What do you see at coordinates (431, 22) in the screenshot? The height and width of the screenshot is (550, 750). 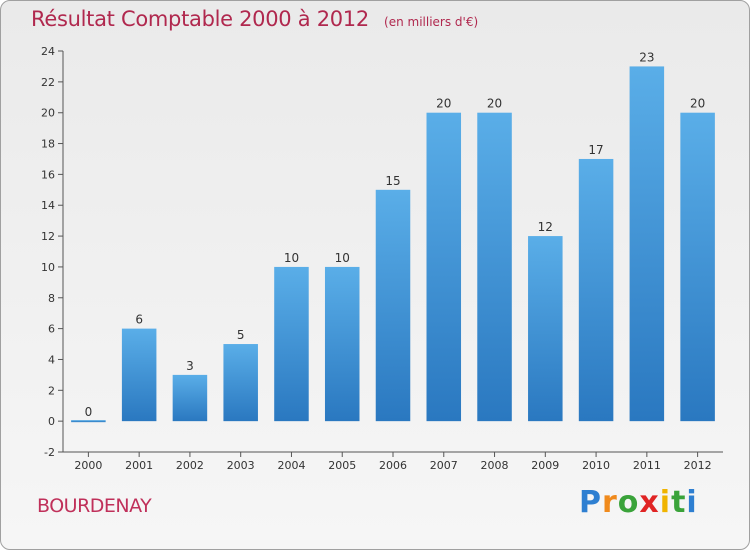 I see `chart-subtitle: (en milliers d'€)` at bounding box center [431, 22].